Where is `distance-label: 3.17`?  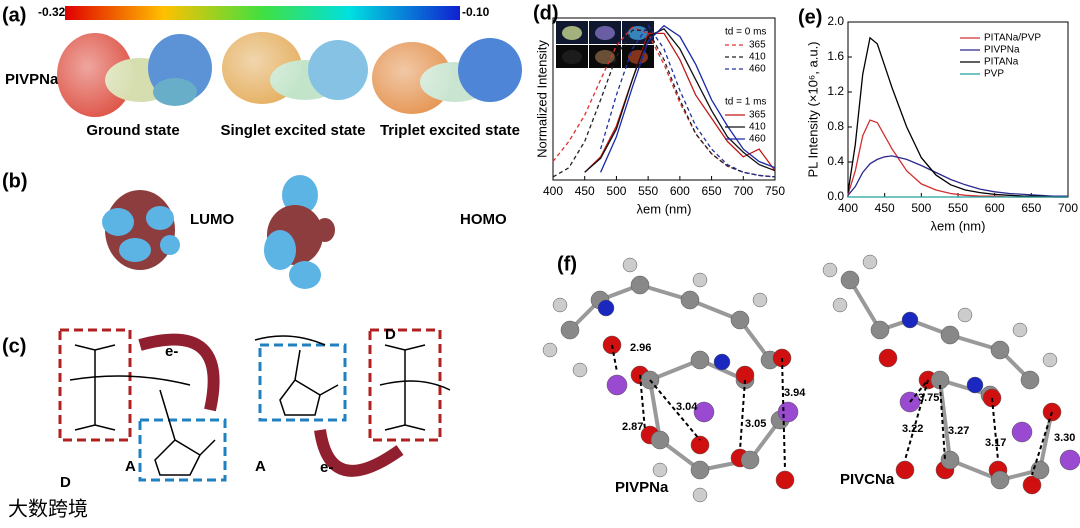
distance-label: 3.17 is located at coordinates (995, 443).